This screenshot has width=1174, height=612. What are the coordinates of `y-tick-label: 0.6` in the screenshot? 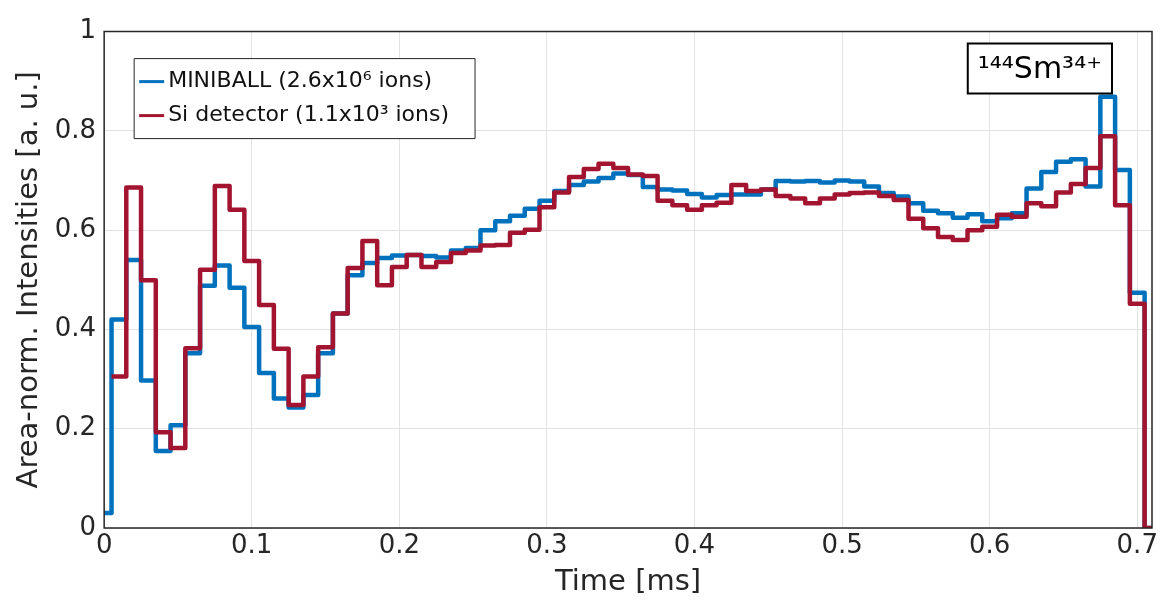 It's located at (75, 227).